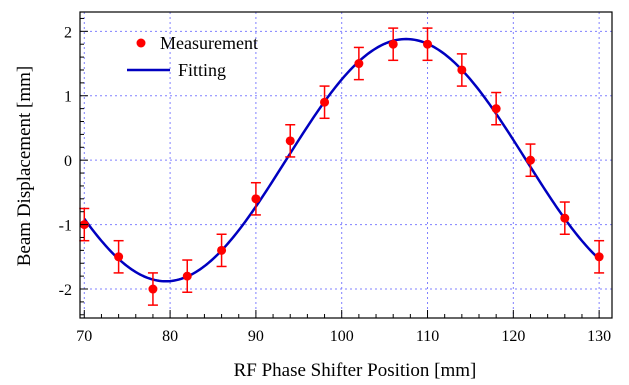 The width and height of the screenshot is (629, 385). I want to click on y-tick-label: 2, so click(68, 32).